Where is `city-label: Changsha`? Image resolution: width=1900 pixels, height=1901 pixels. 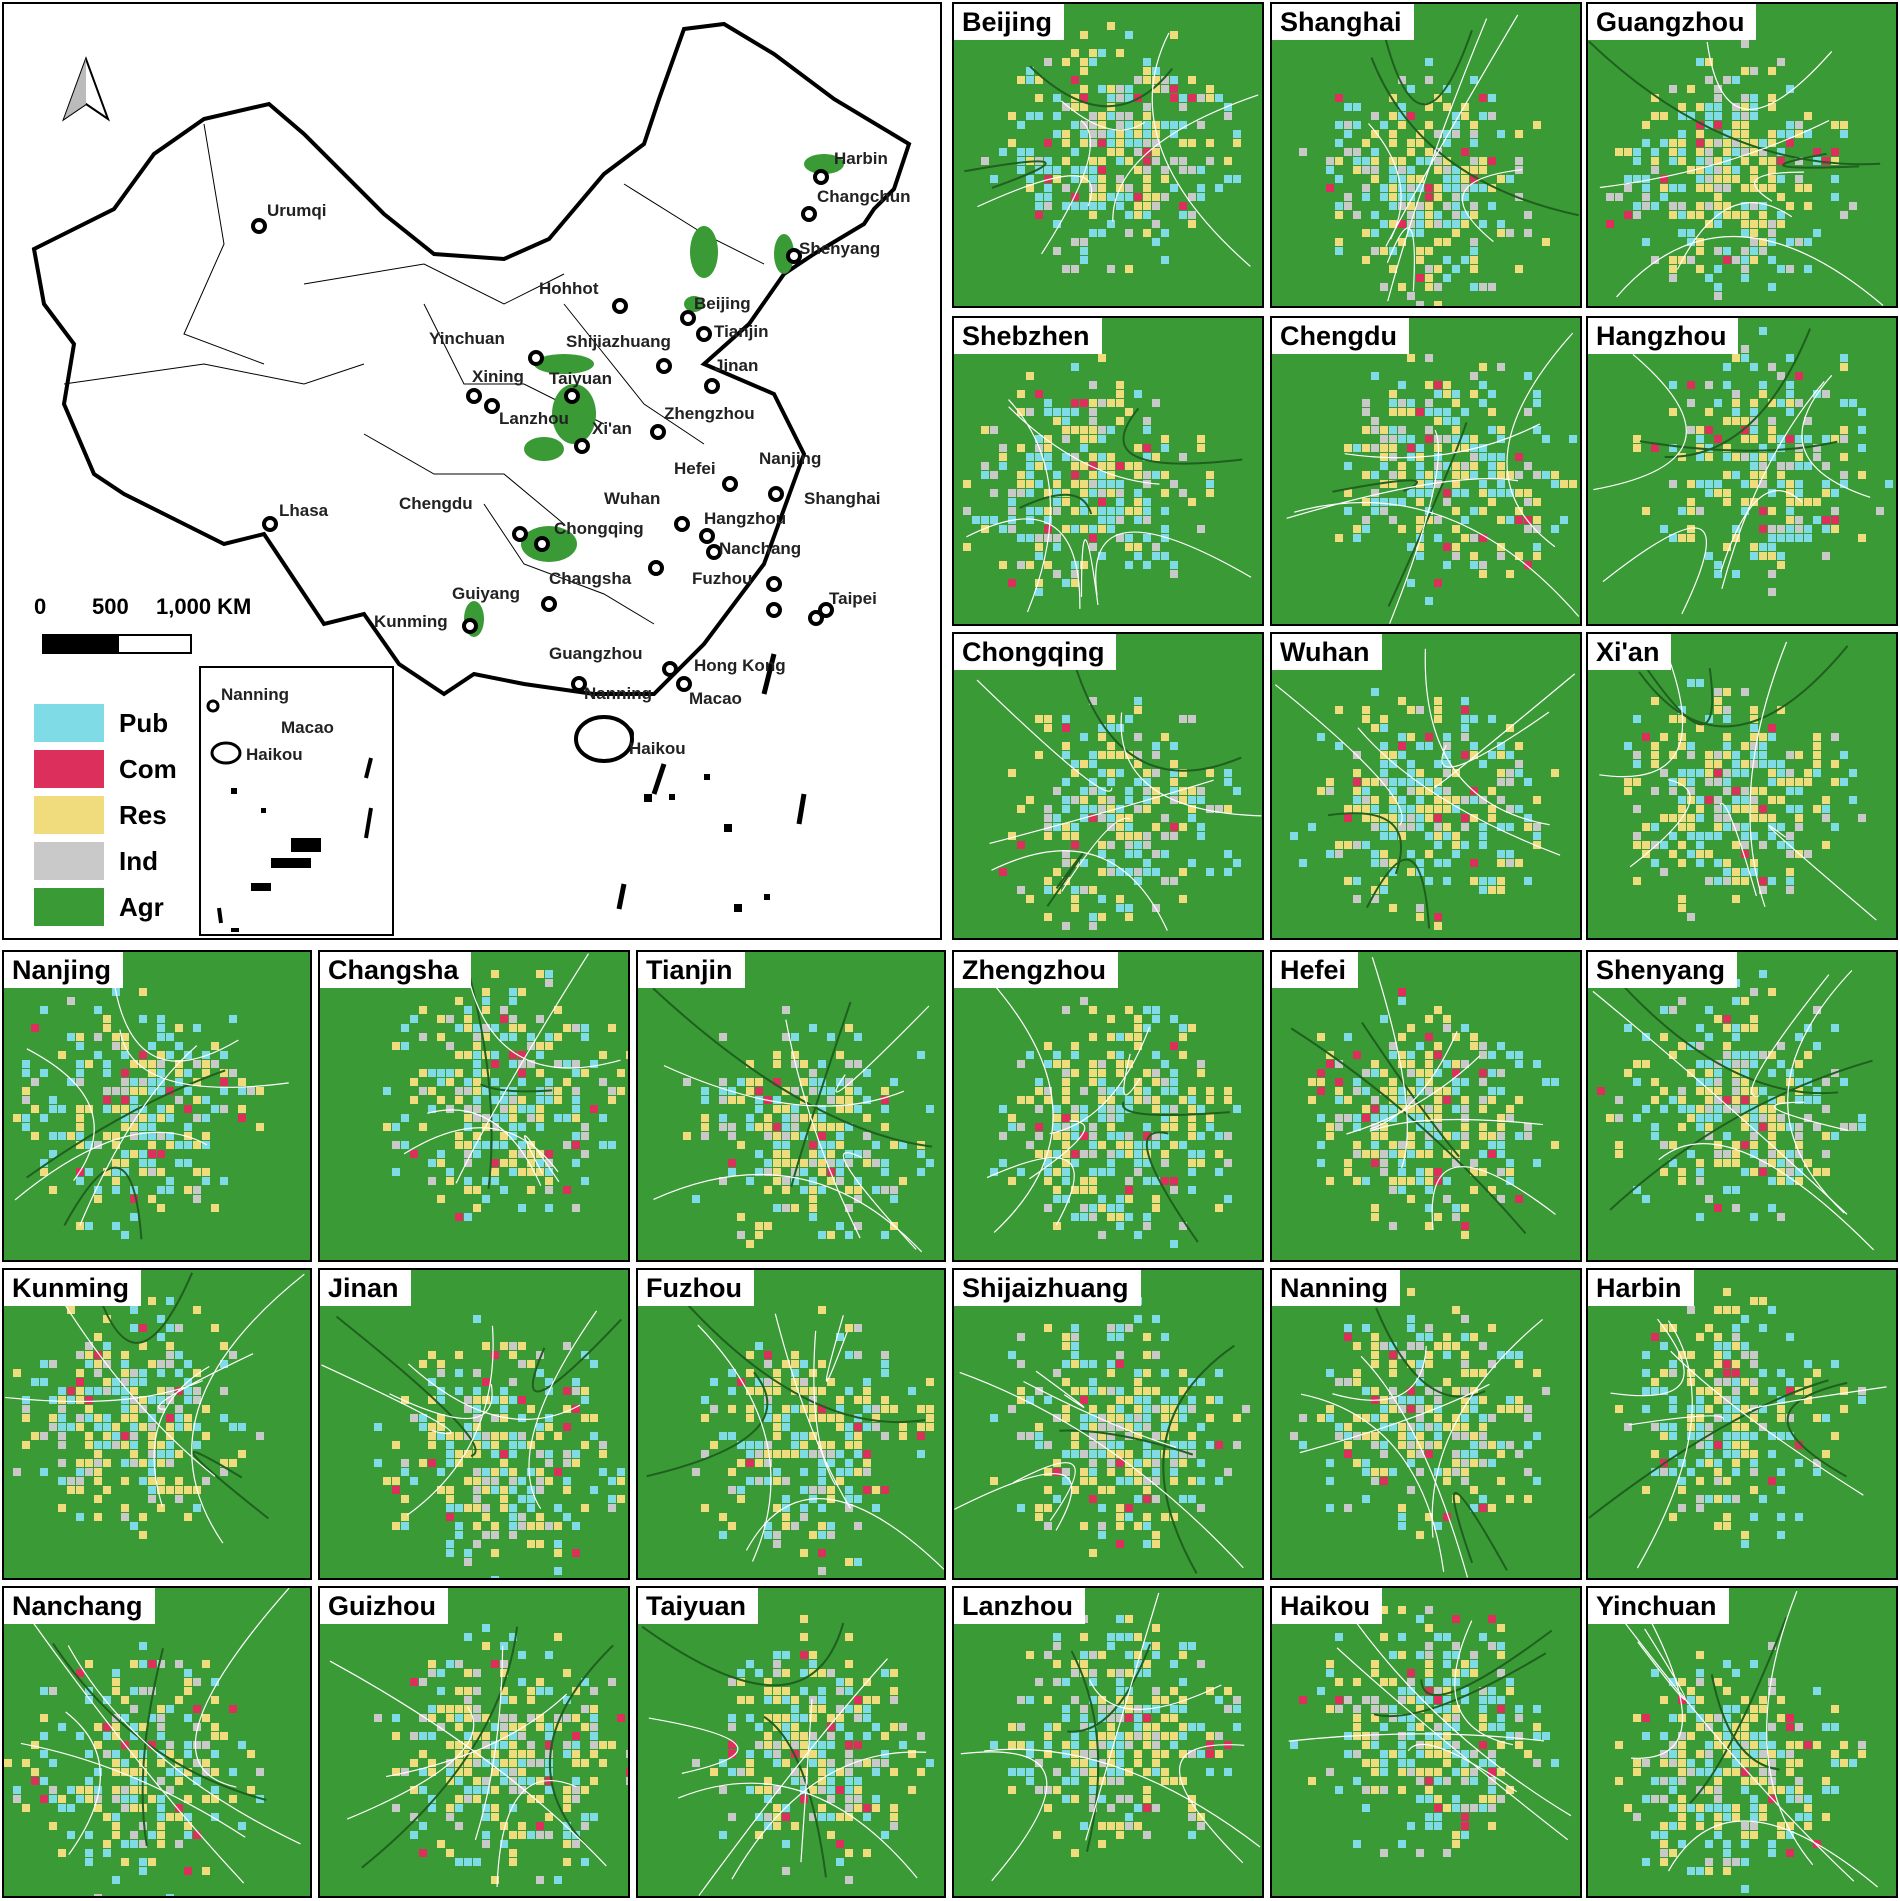
city-label: Changsha is located at coordinates (590, 578).